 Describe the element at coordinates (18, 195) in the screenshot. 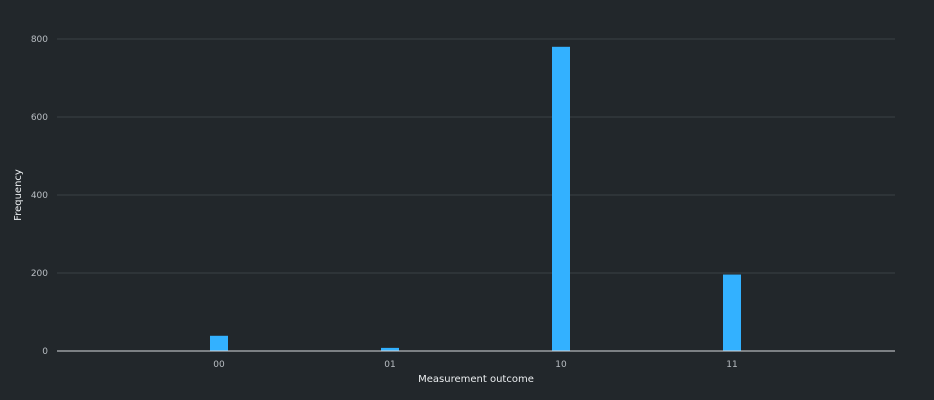

I see `y-axis-title: Frequency` at that location.